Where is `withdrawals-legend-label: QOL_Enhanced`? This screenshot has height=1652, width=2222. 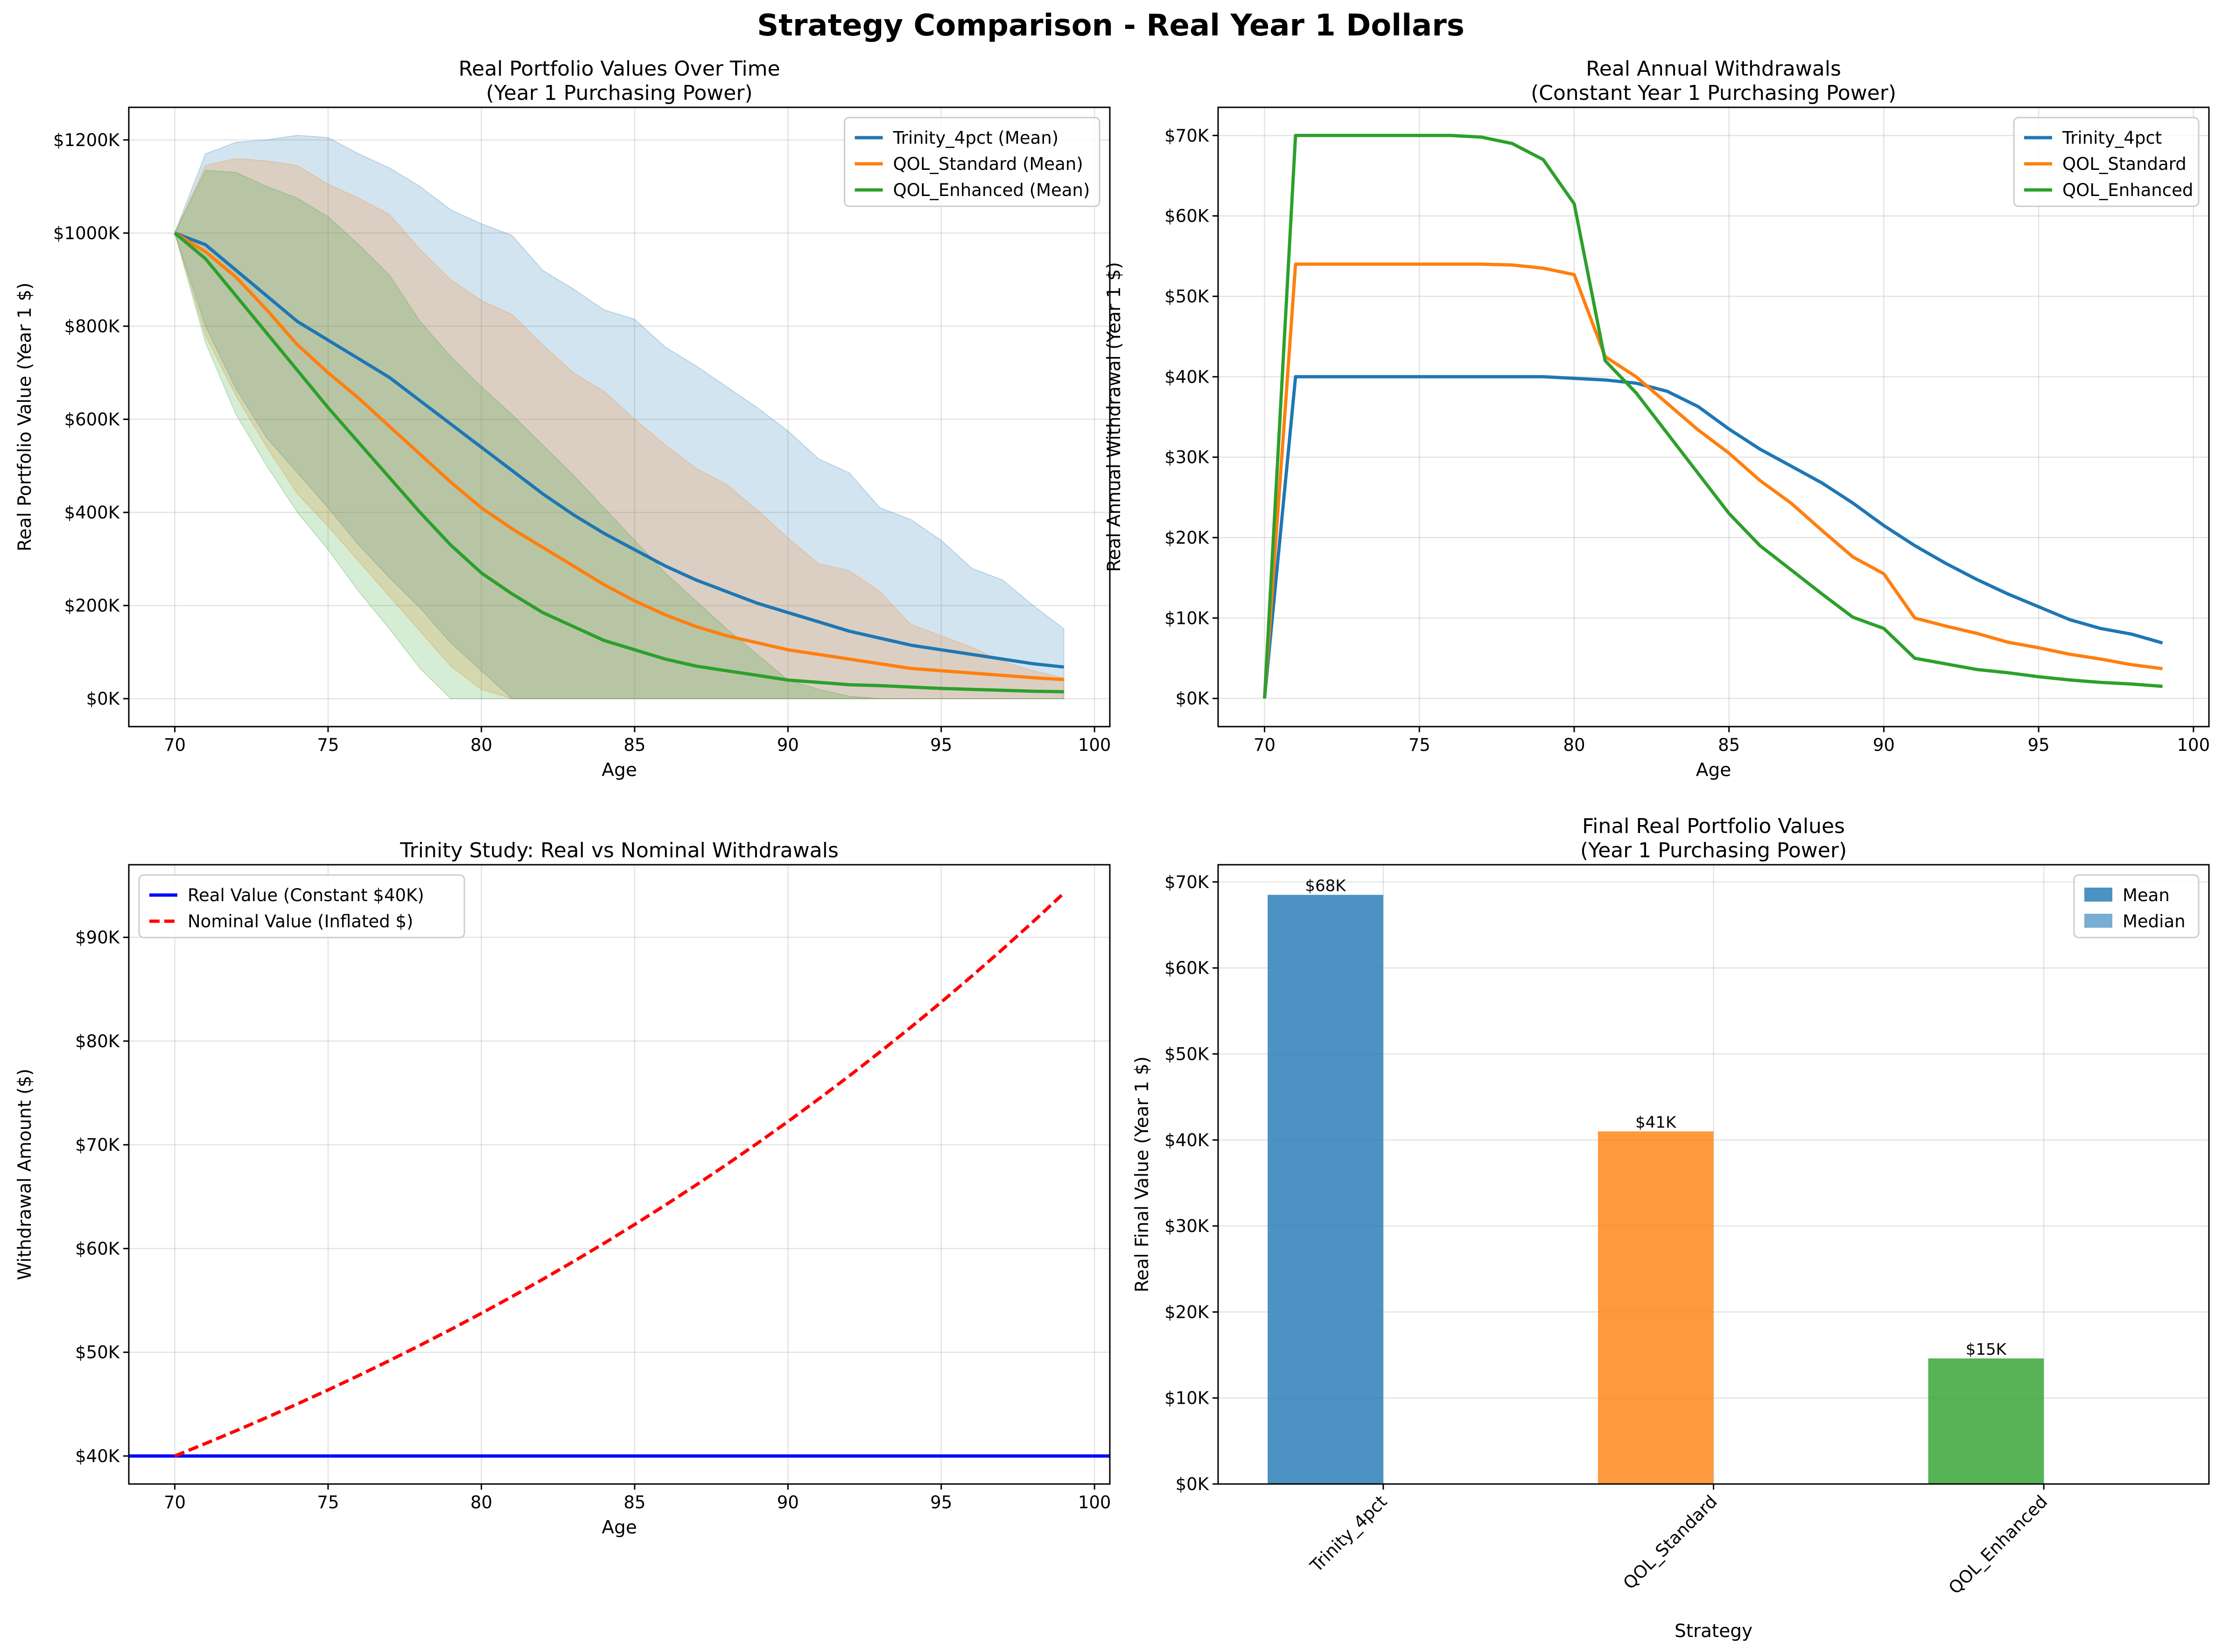
withdrawals-legend-label: QOL_Enhanced is located at coordinates (2127, 190).